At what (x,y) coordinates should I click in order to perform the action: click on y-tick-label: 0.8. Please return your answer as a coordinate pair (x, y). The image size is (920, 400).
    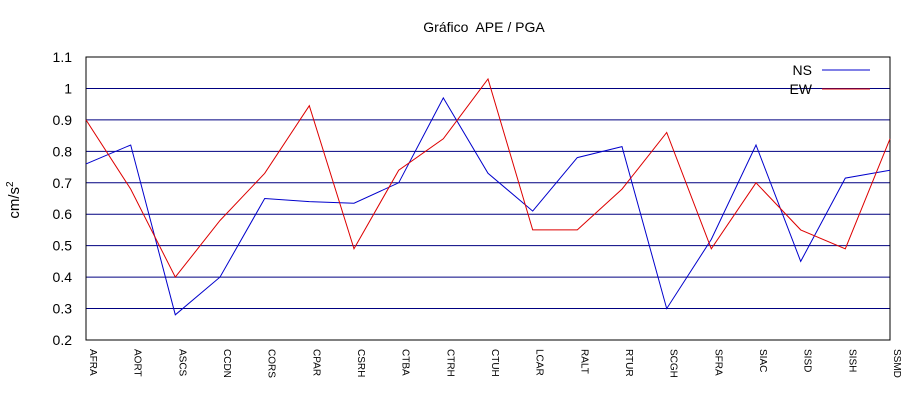
    Looking at the image, I should click on (63, 151).